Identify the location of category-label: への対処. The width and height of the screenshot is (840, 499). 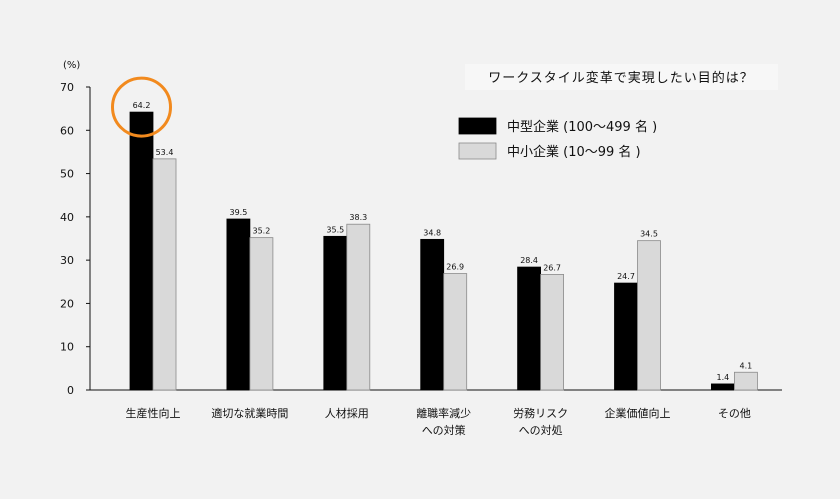
(541, 430).